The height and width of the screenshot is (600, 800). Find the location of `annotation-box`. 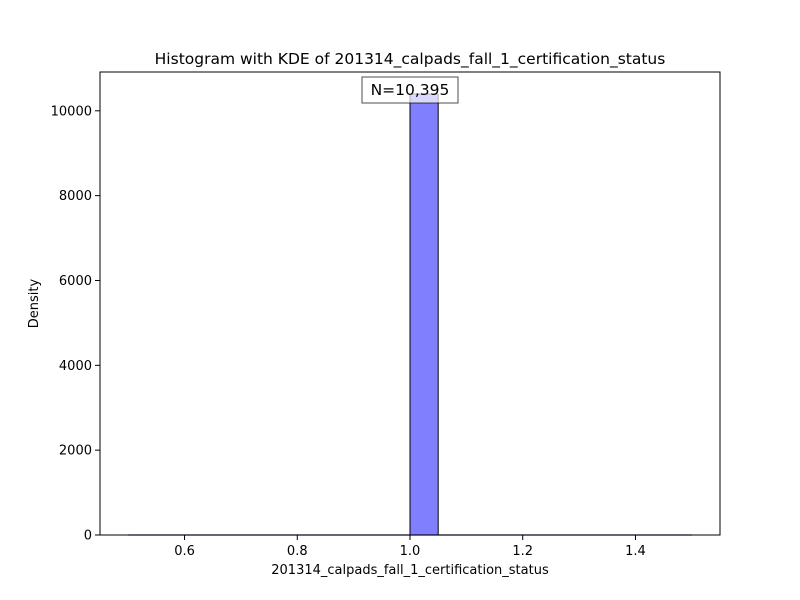

annotation-box is located at coordinates (410, 90).